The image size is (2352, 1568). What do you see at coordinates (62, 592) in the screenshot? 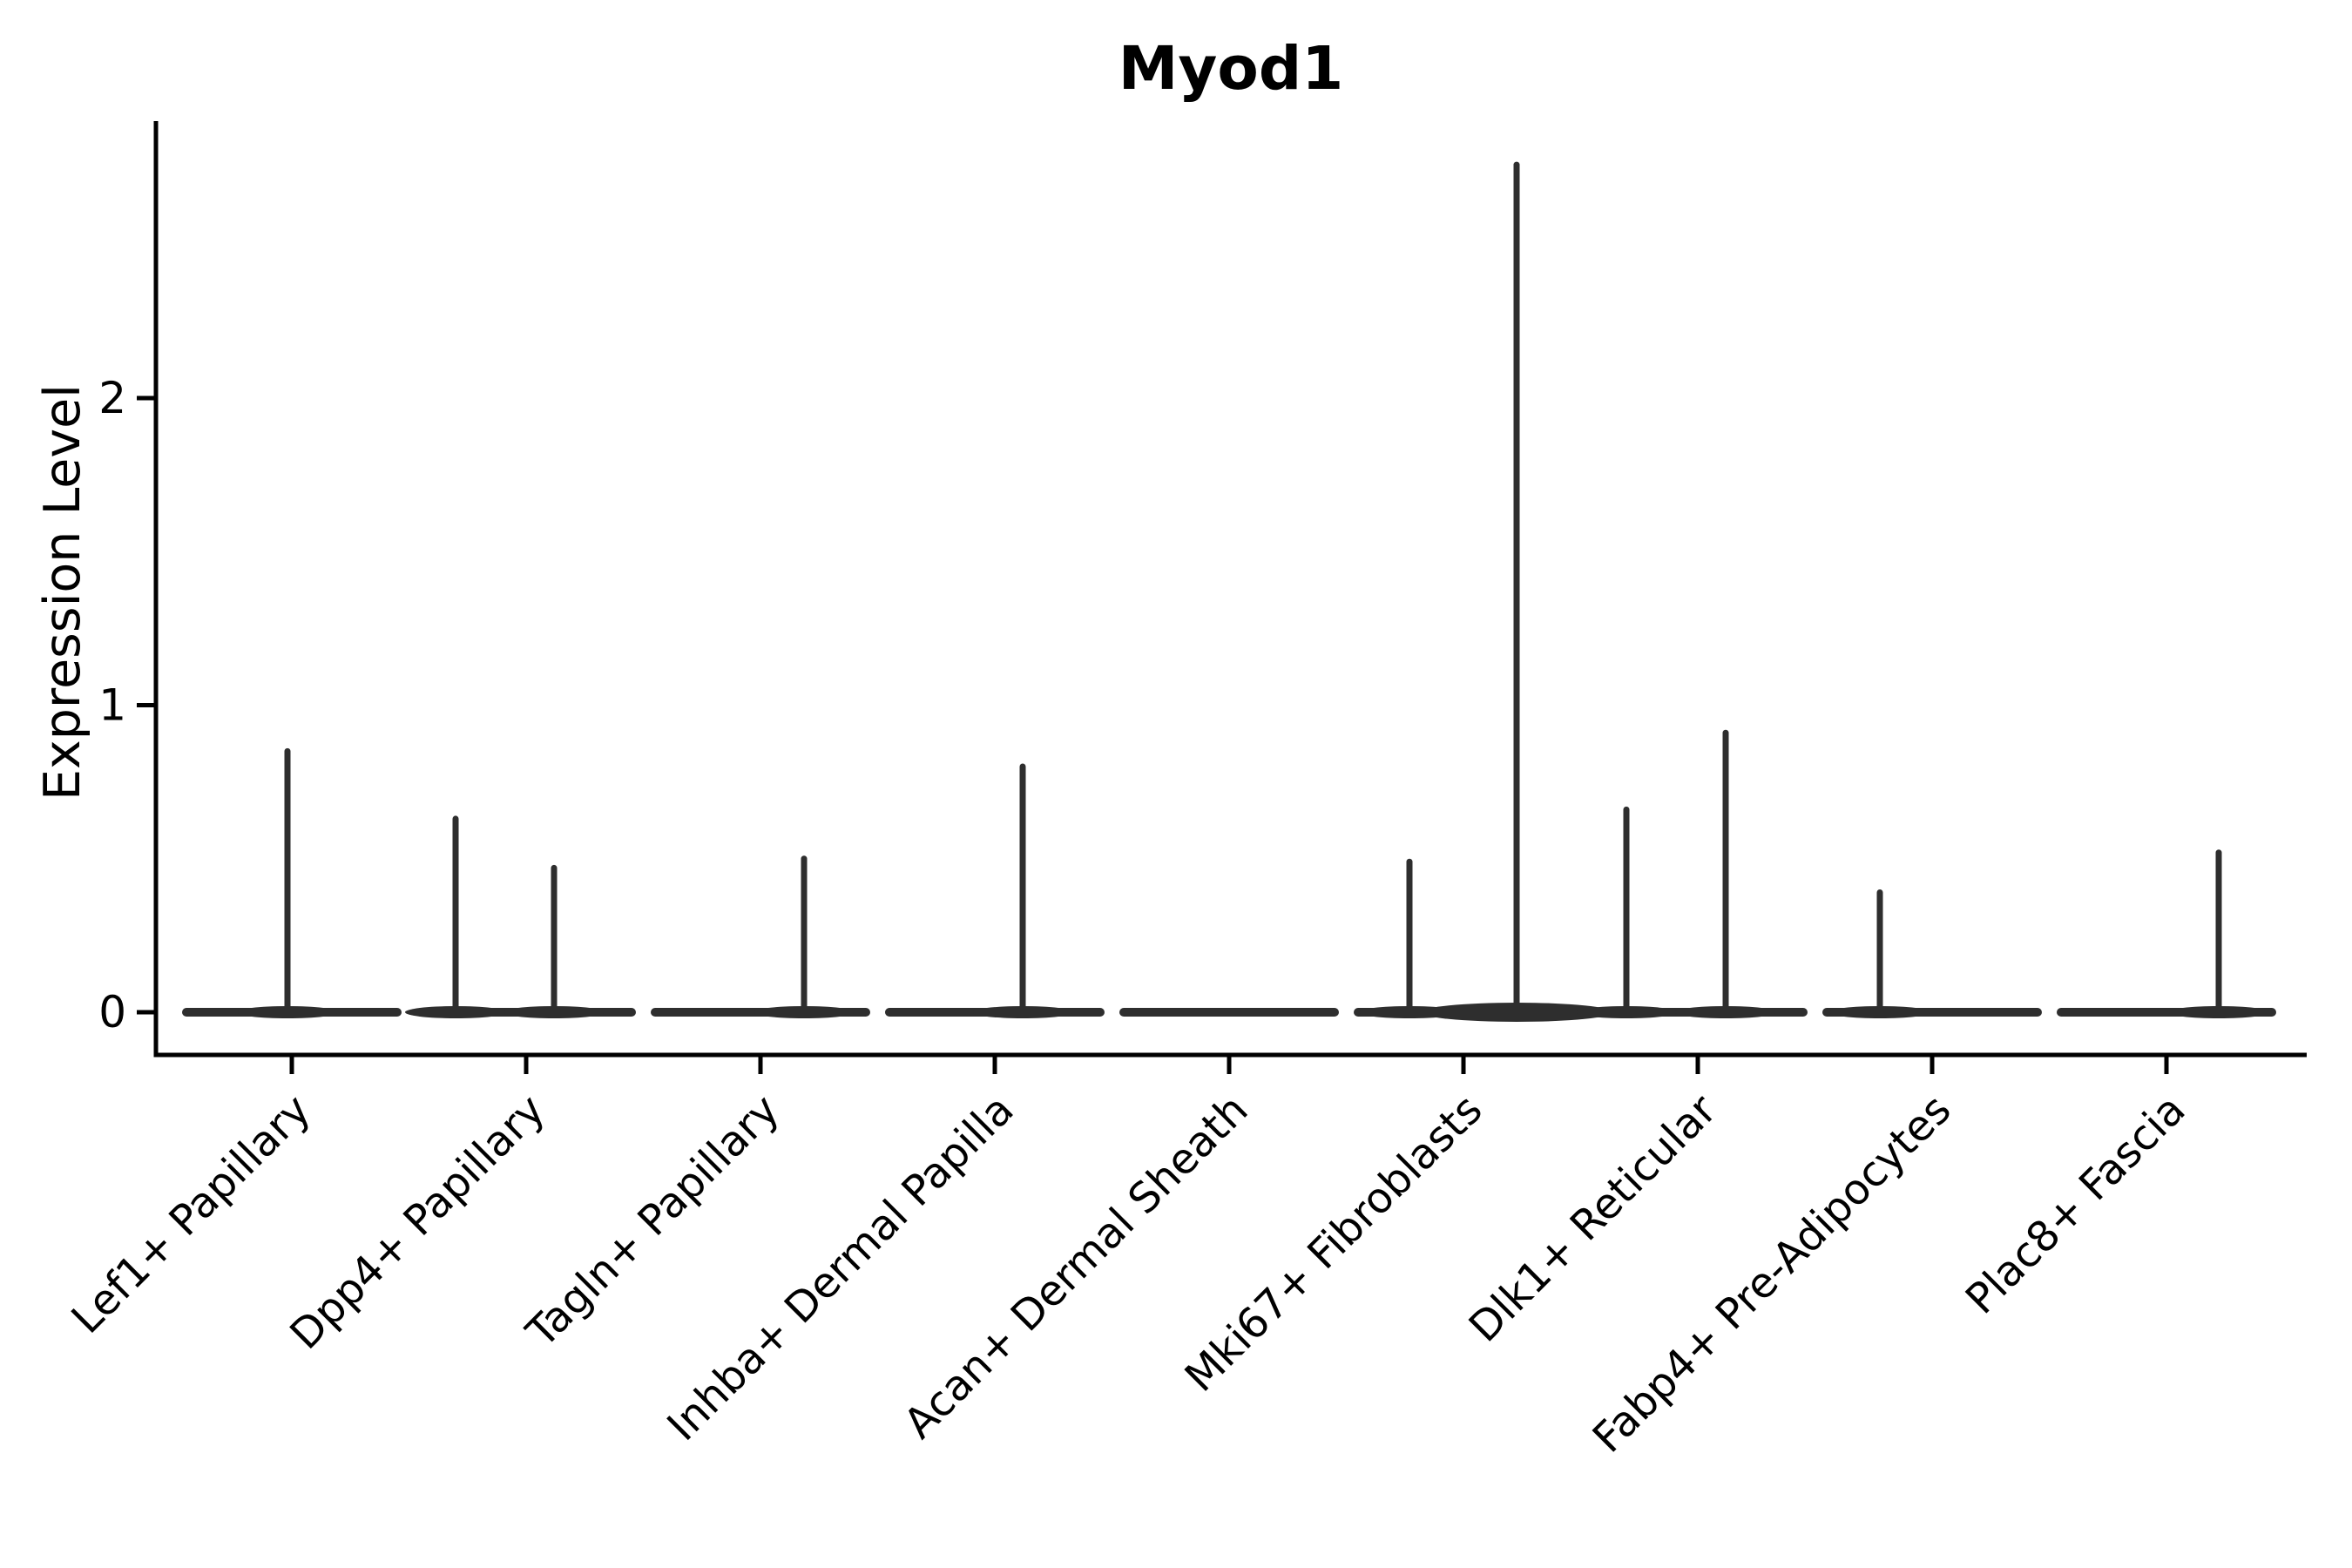
I see `y-axis-label: Expression Level` at bounding box center [62, 592].